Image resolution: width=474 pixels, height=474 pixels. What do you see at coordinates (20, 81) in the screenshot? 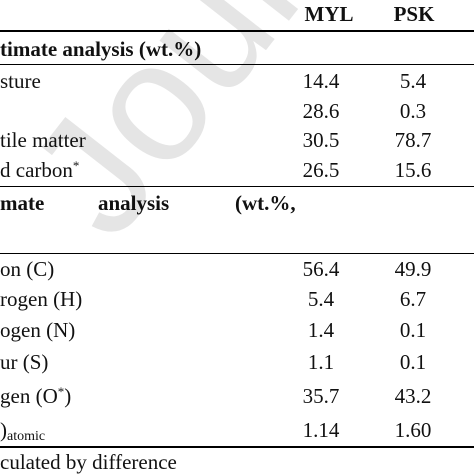
I see `row-label: sture` at bounding box center [20, 81].